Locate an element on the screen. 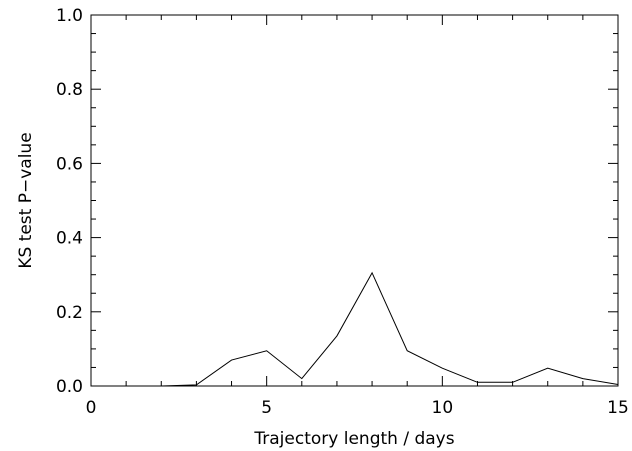 This screenshot has height=451, width=632. y-tick-label: 1.0 is located at coordinates (69, 16).